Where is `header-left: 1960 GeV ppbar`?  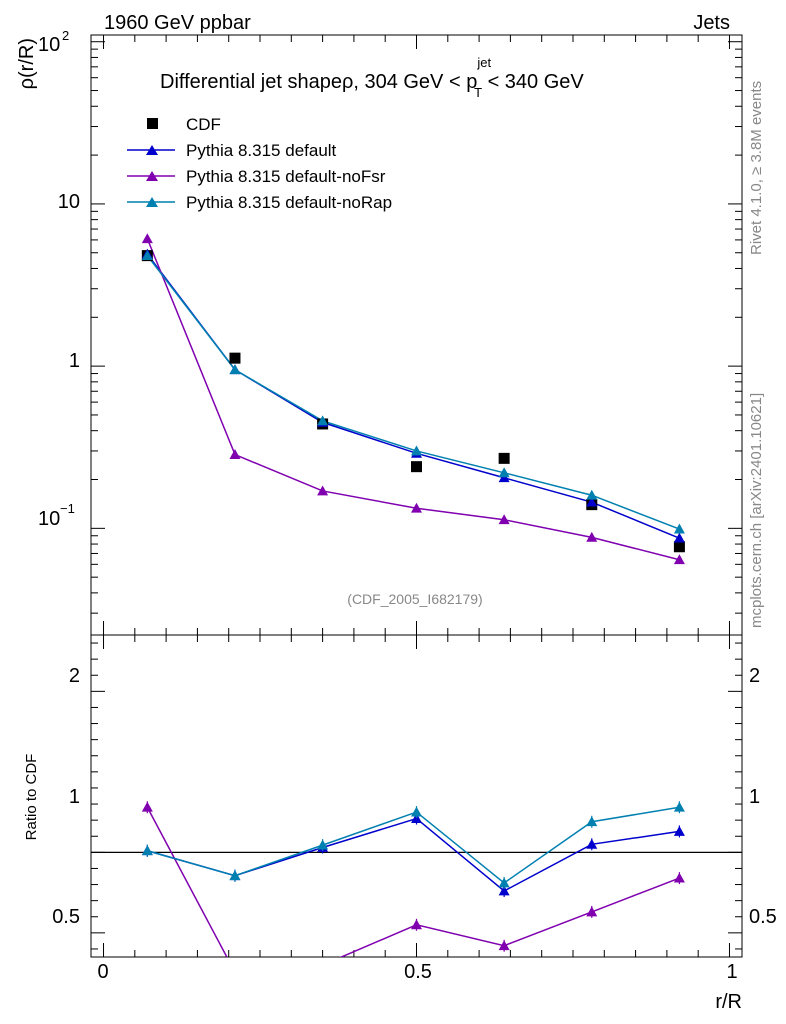 header-left: 1960 GeV ppbar is located at coordinates (177, 23).